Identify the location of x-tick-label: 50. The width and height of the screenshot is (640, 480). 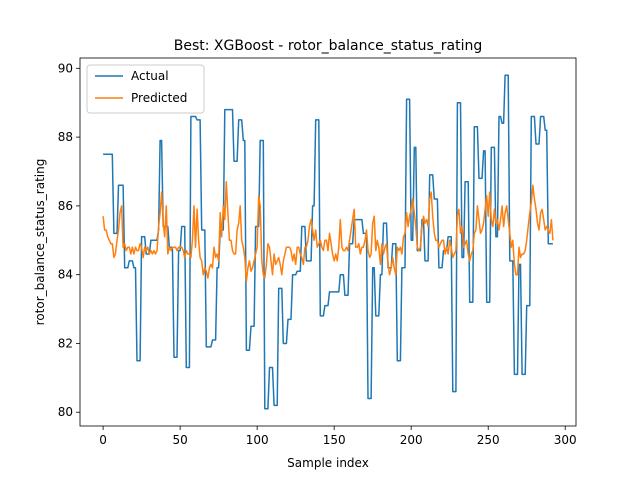
(179, 440).